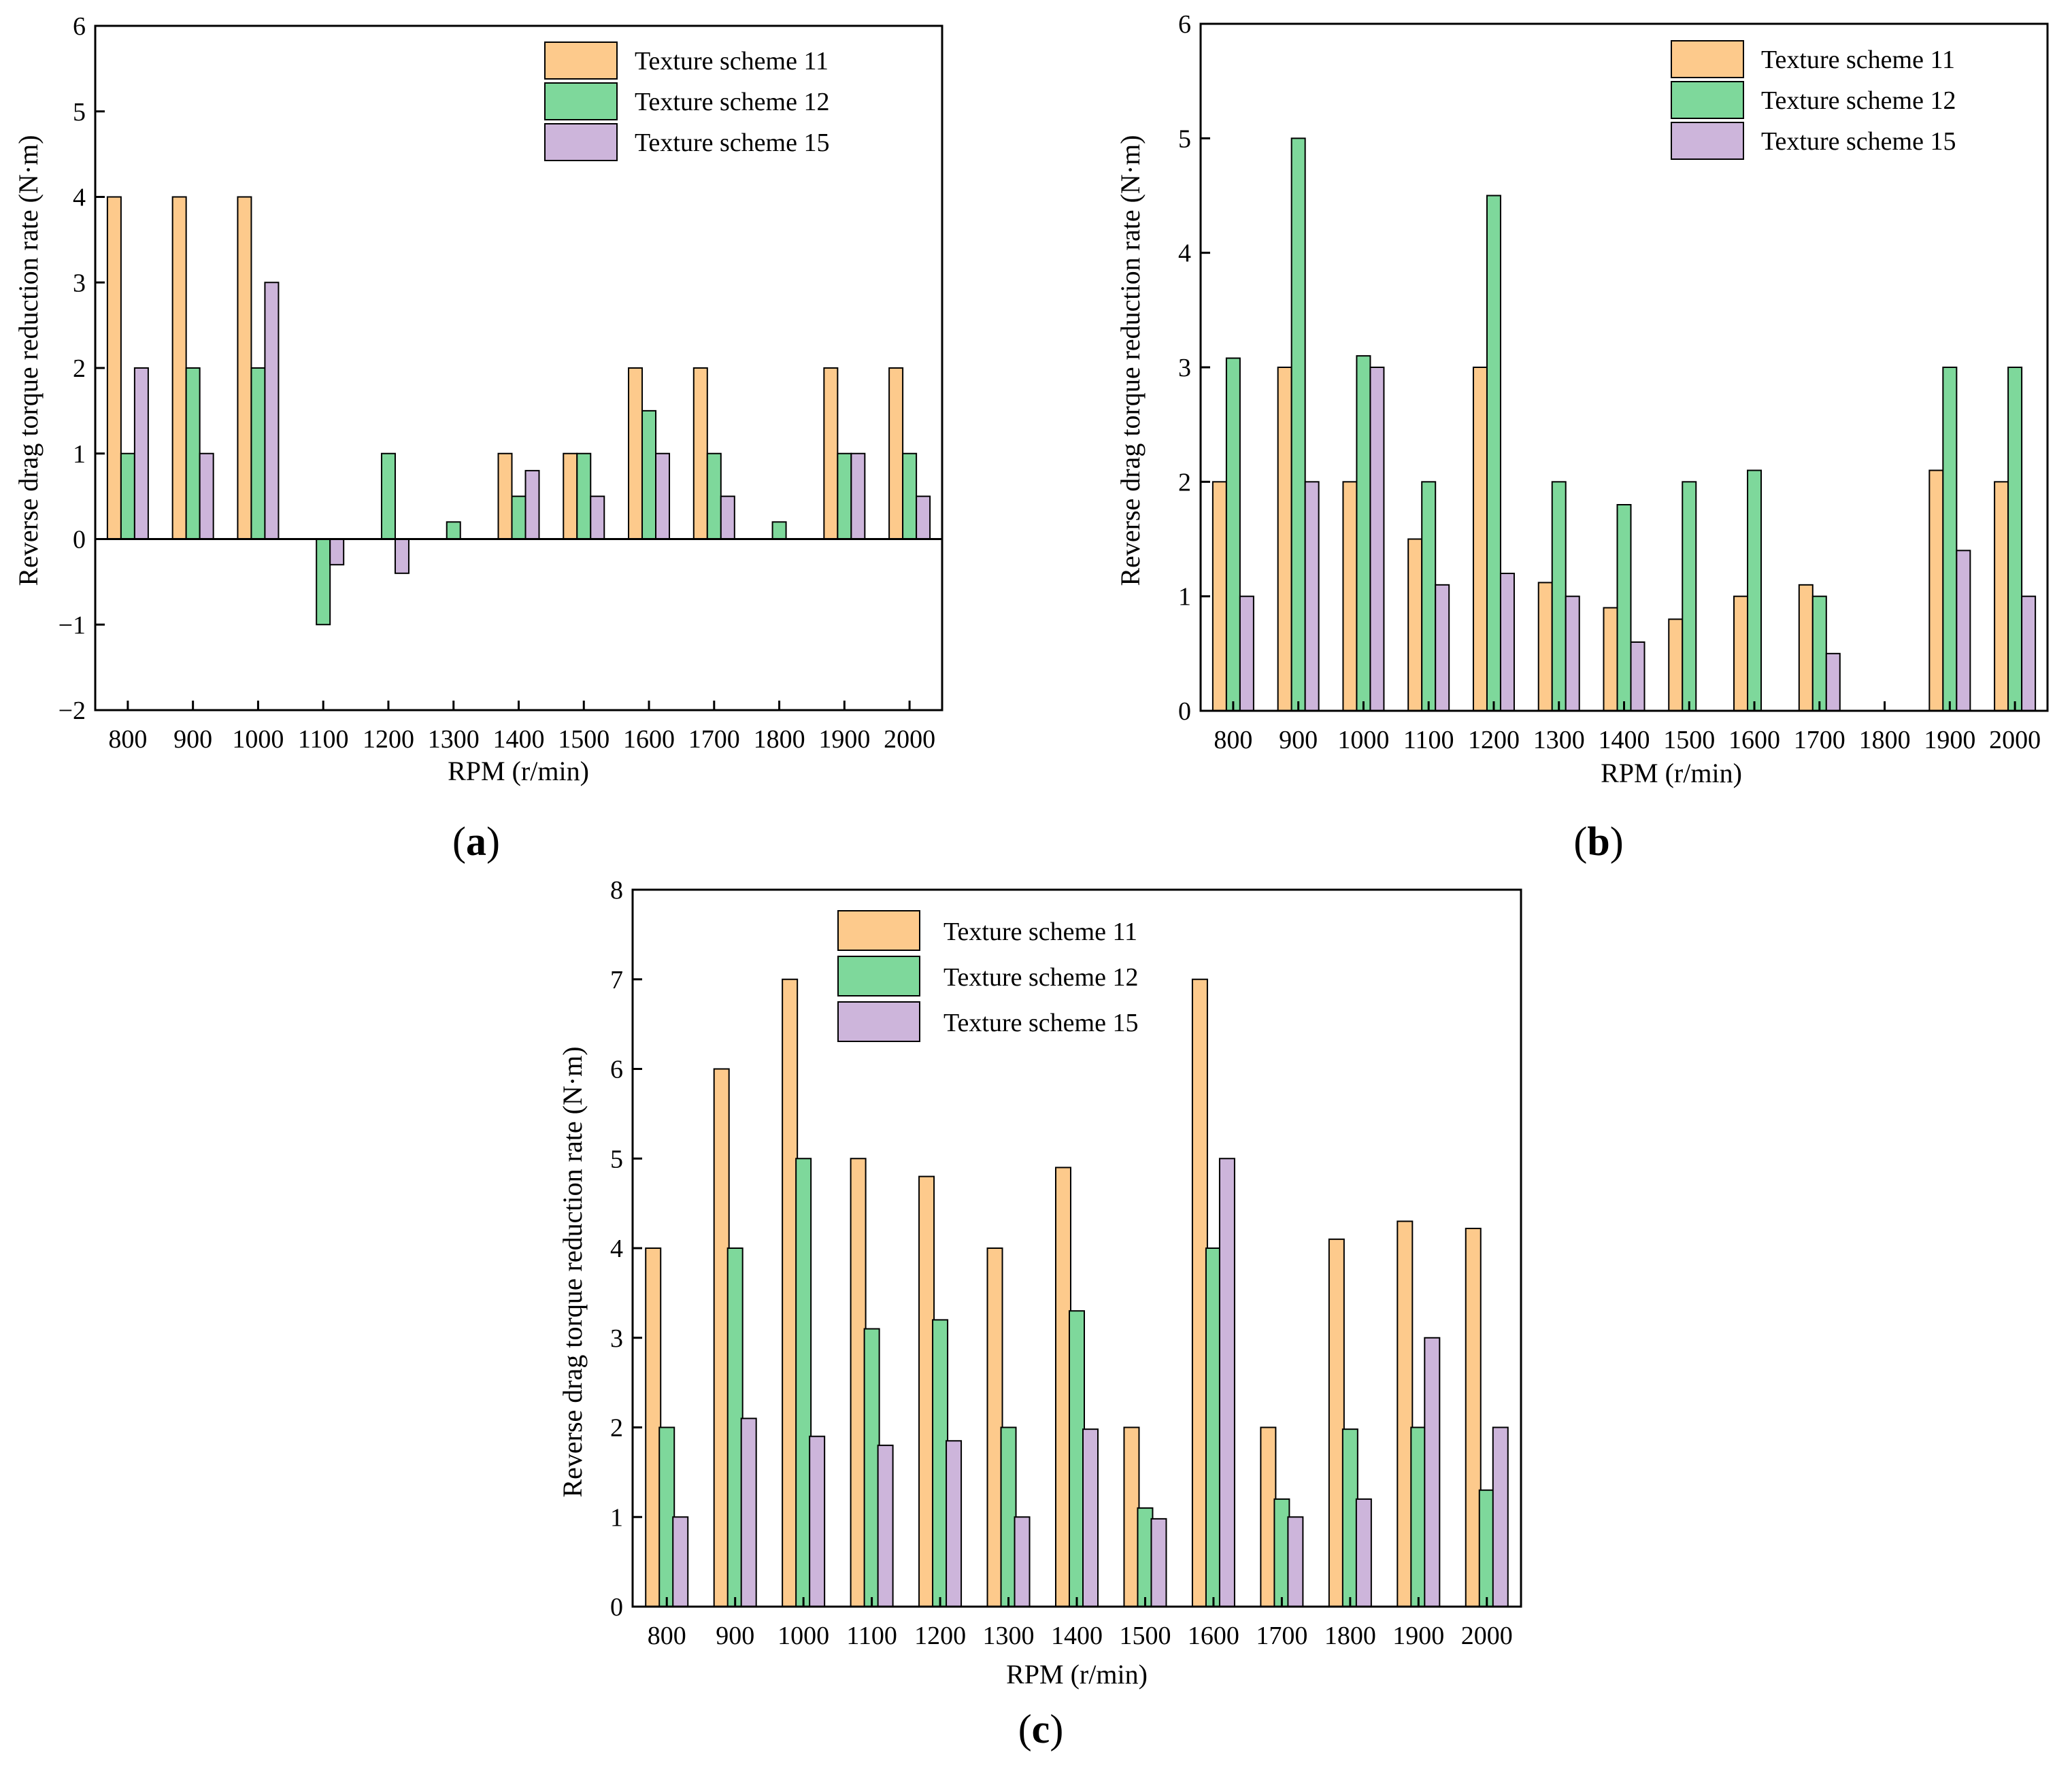  Describe the element at coordinates (72, 711) in the screenshot. I see `y-tick-label: −2` at that location.